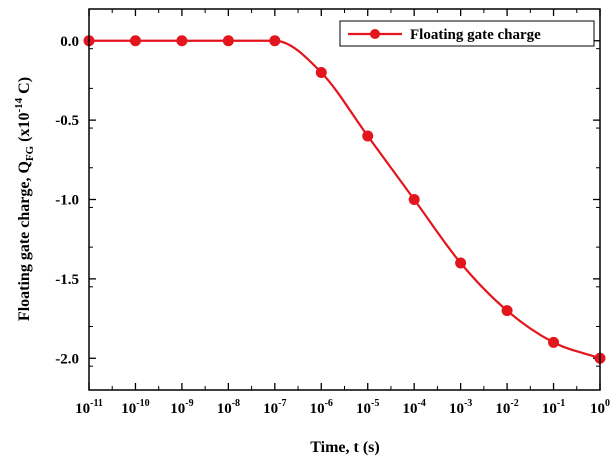  I want to click on x-tick-label-exponent: -3, so click(468, 403).